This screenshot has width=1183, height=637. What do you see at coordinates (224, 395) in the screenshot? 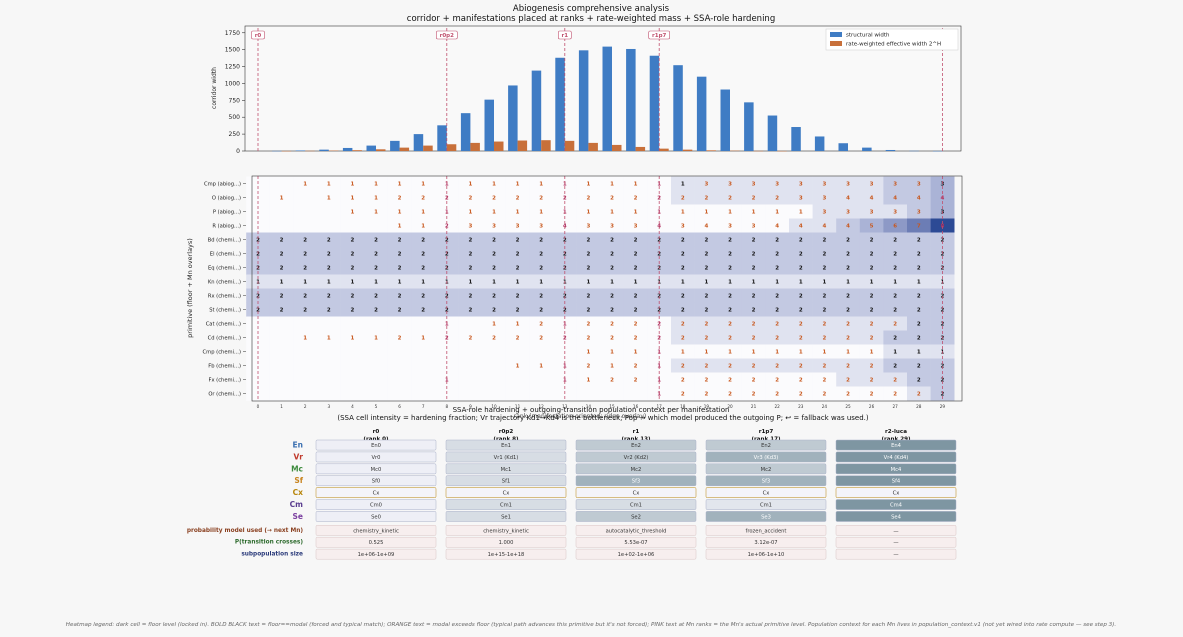
I see `heatmap-row-label: Or (chemi...)` at bounding box center [224, 395].